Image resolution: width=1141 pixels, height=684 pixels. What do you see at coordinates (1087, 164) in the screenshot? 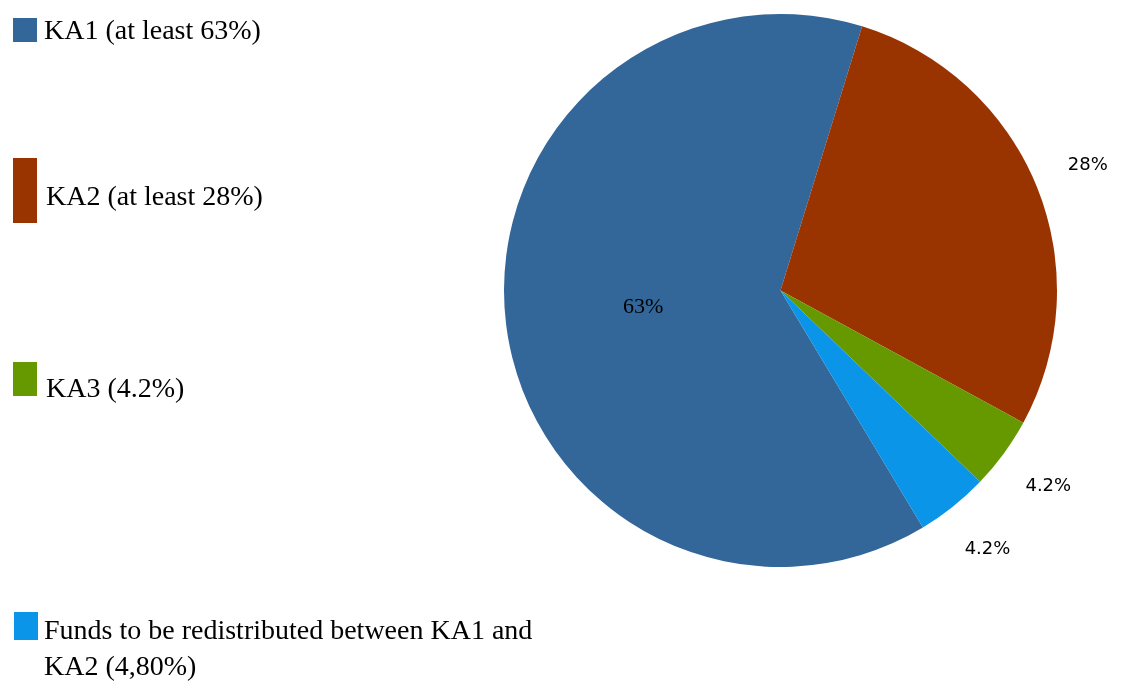
I see `data-label: 28%` at bounding box center [1087, 164].